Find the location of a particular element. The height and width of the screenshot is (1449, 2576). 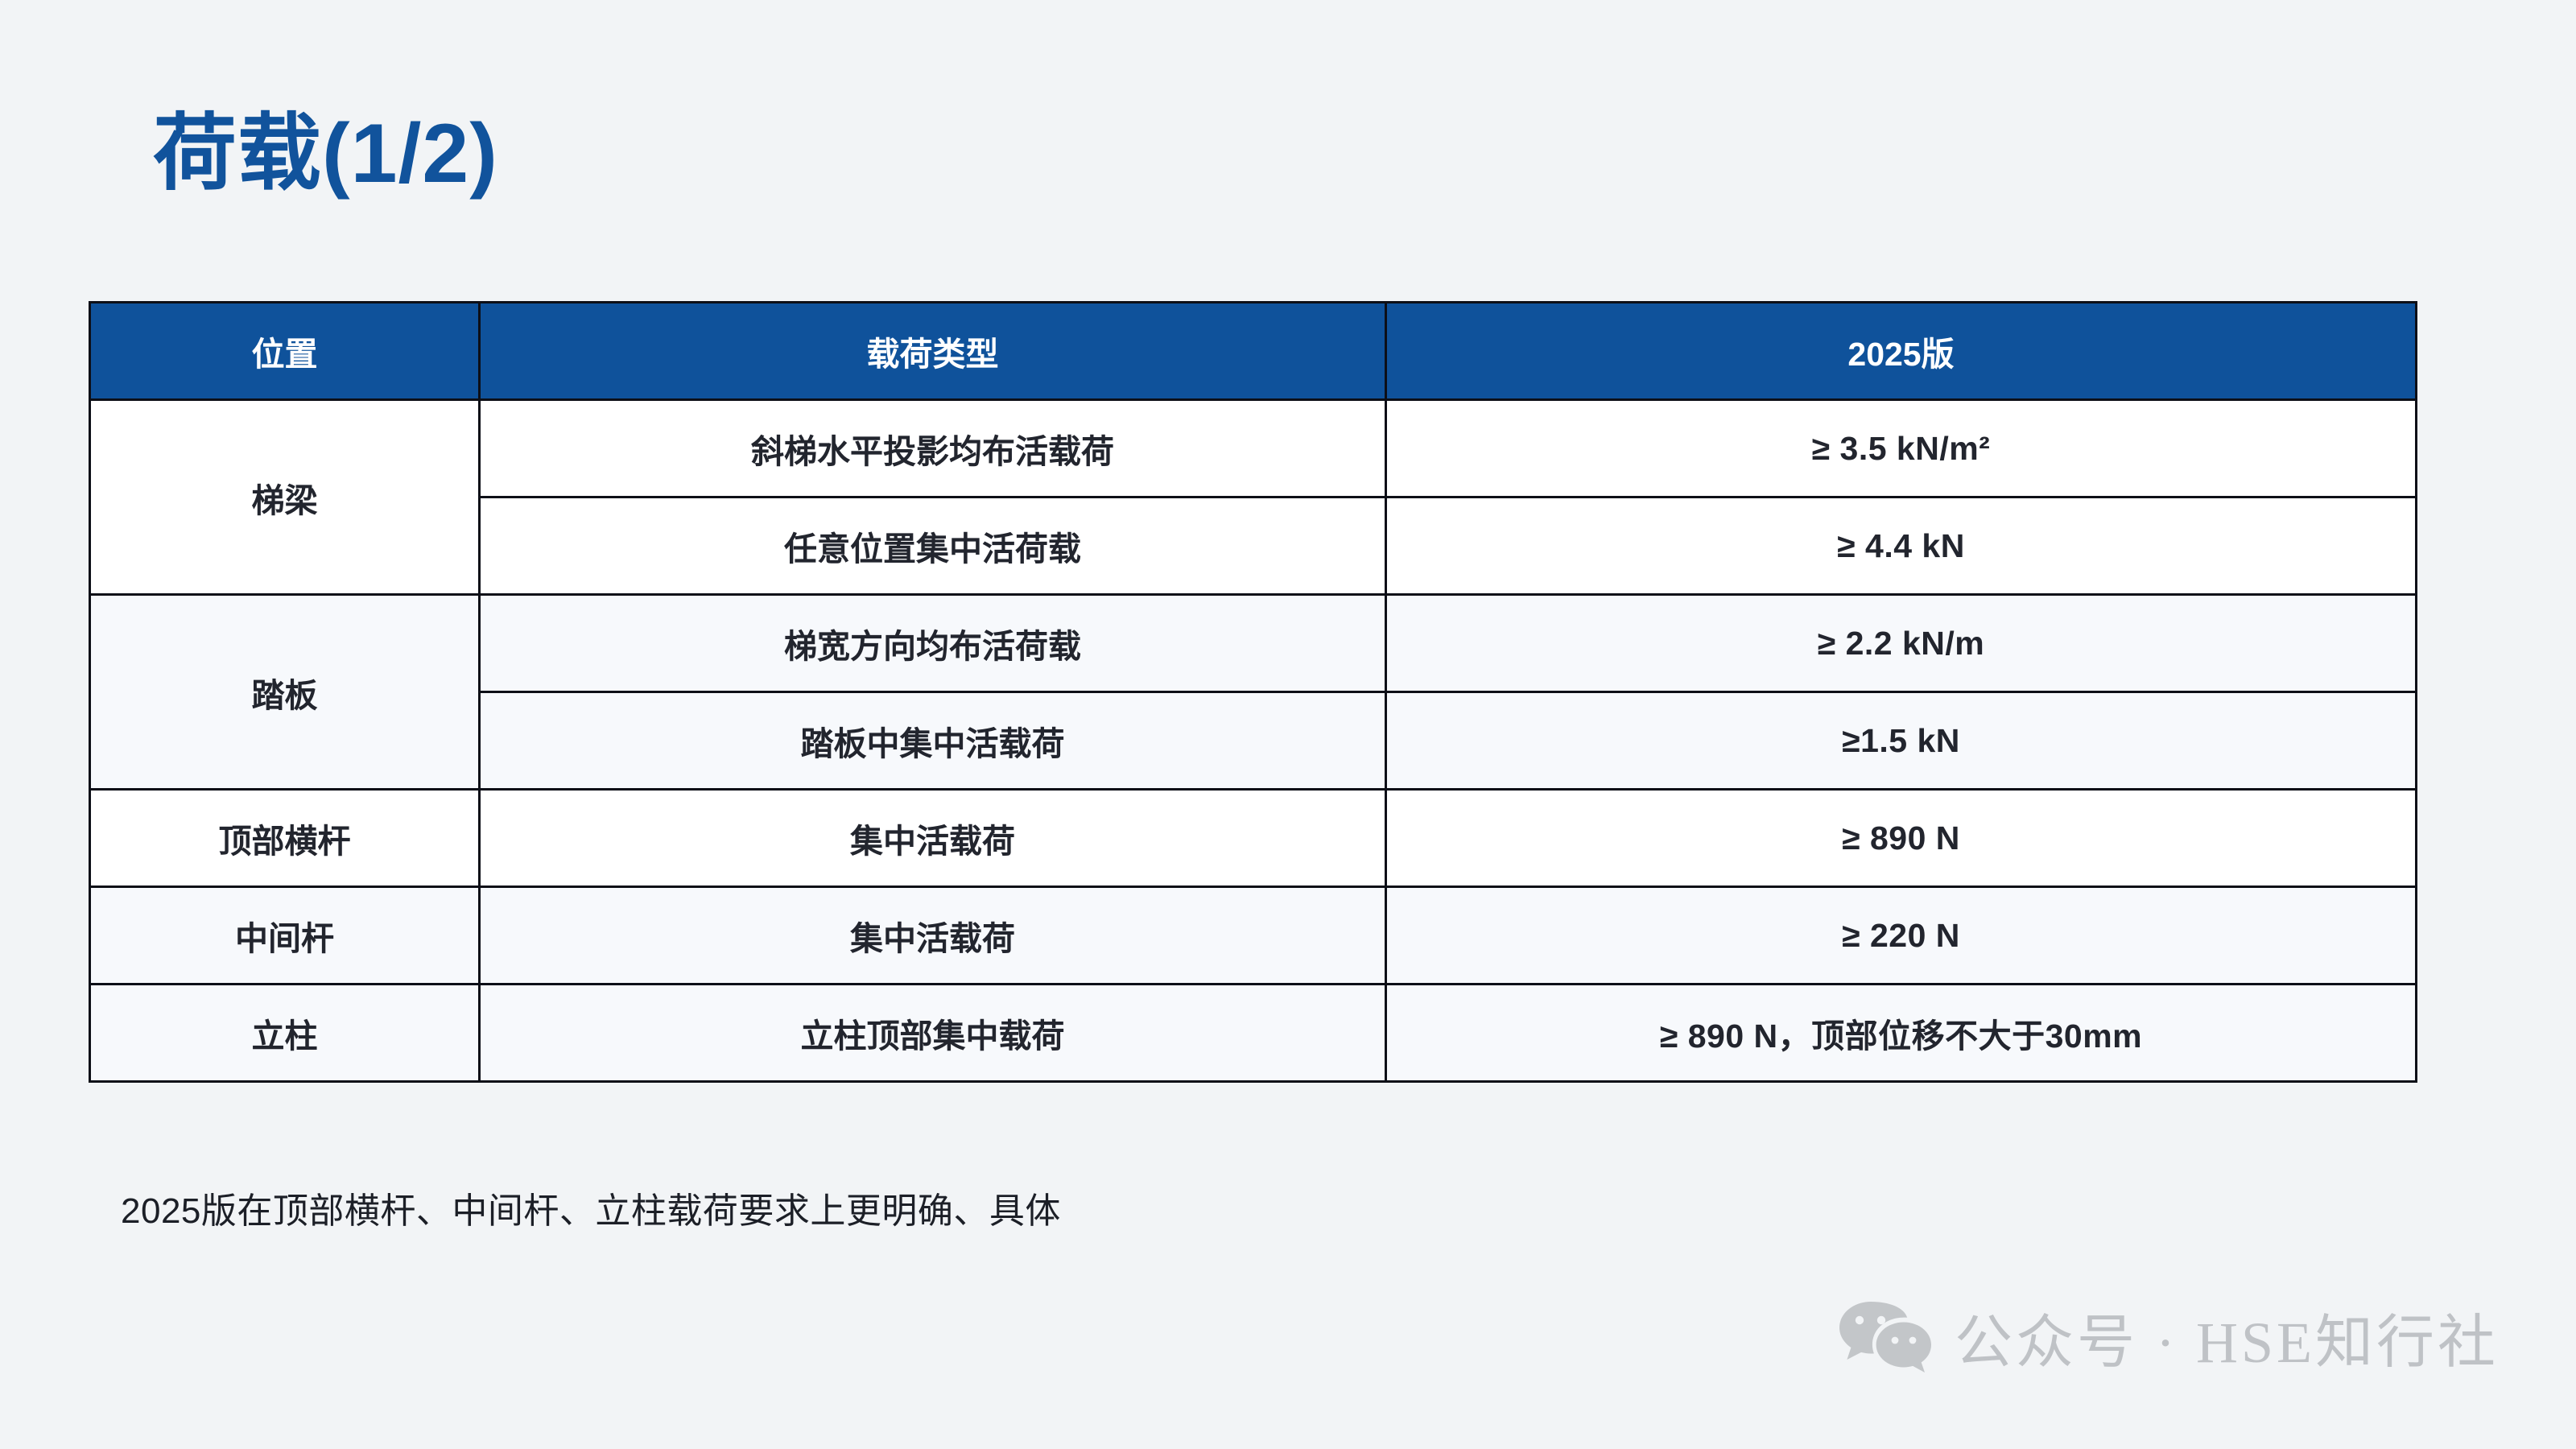

cell-value-2025: ≥ 3.5 kN/m² is located at coordinates (1901, 448).